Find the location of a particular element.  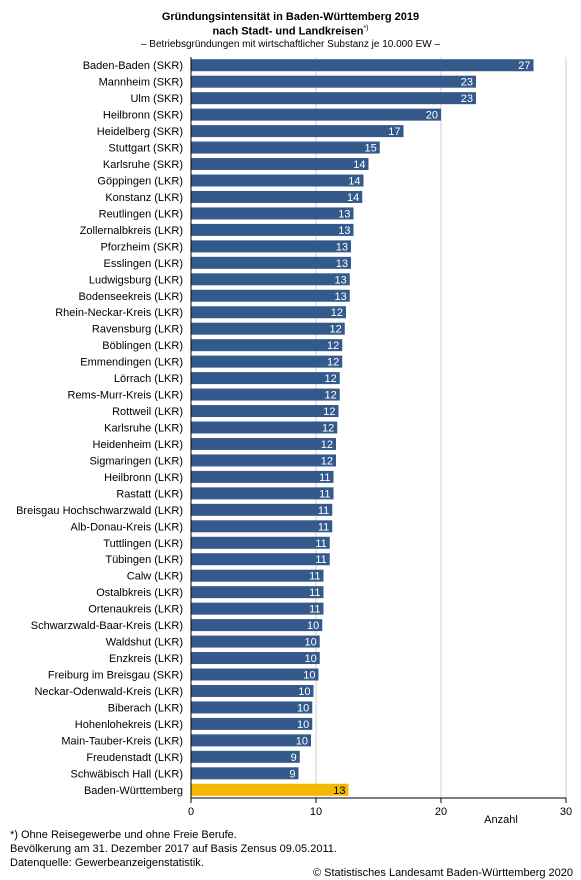

category-label: Göppingen (LKR) is located at coordinates (140, 182).